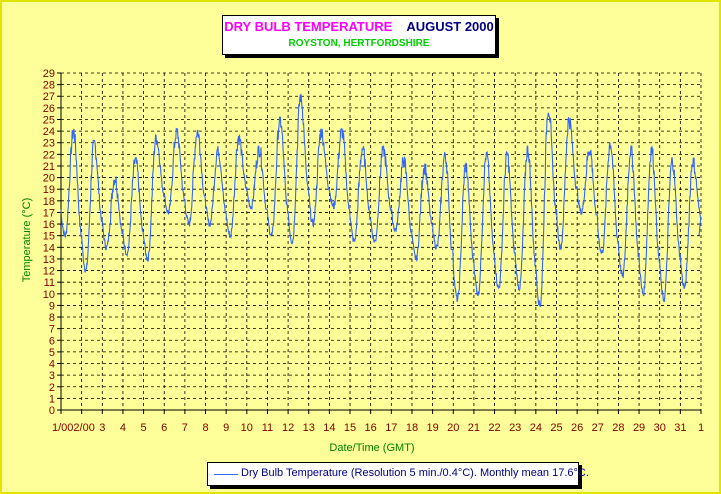 The image size is (721, 494). I want to click on y-tick-label: 11, so click(49, 283).